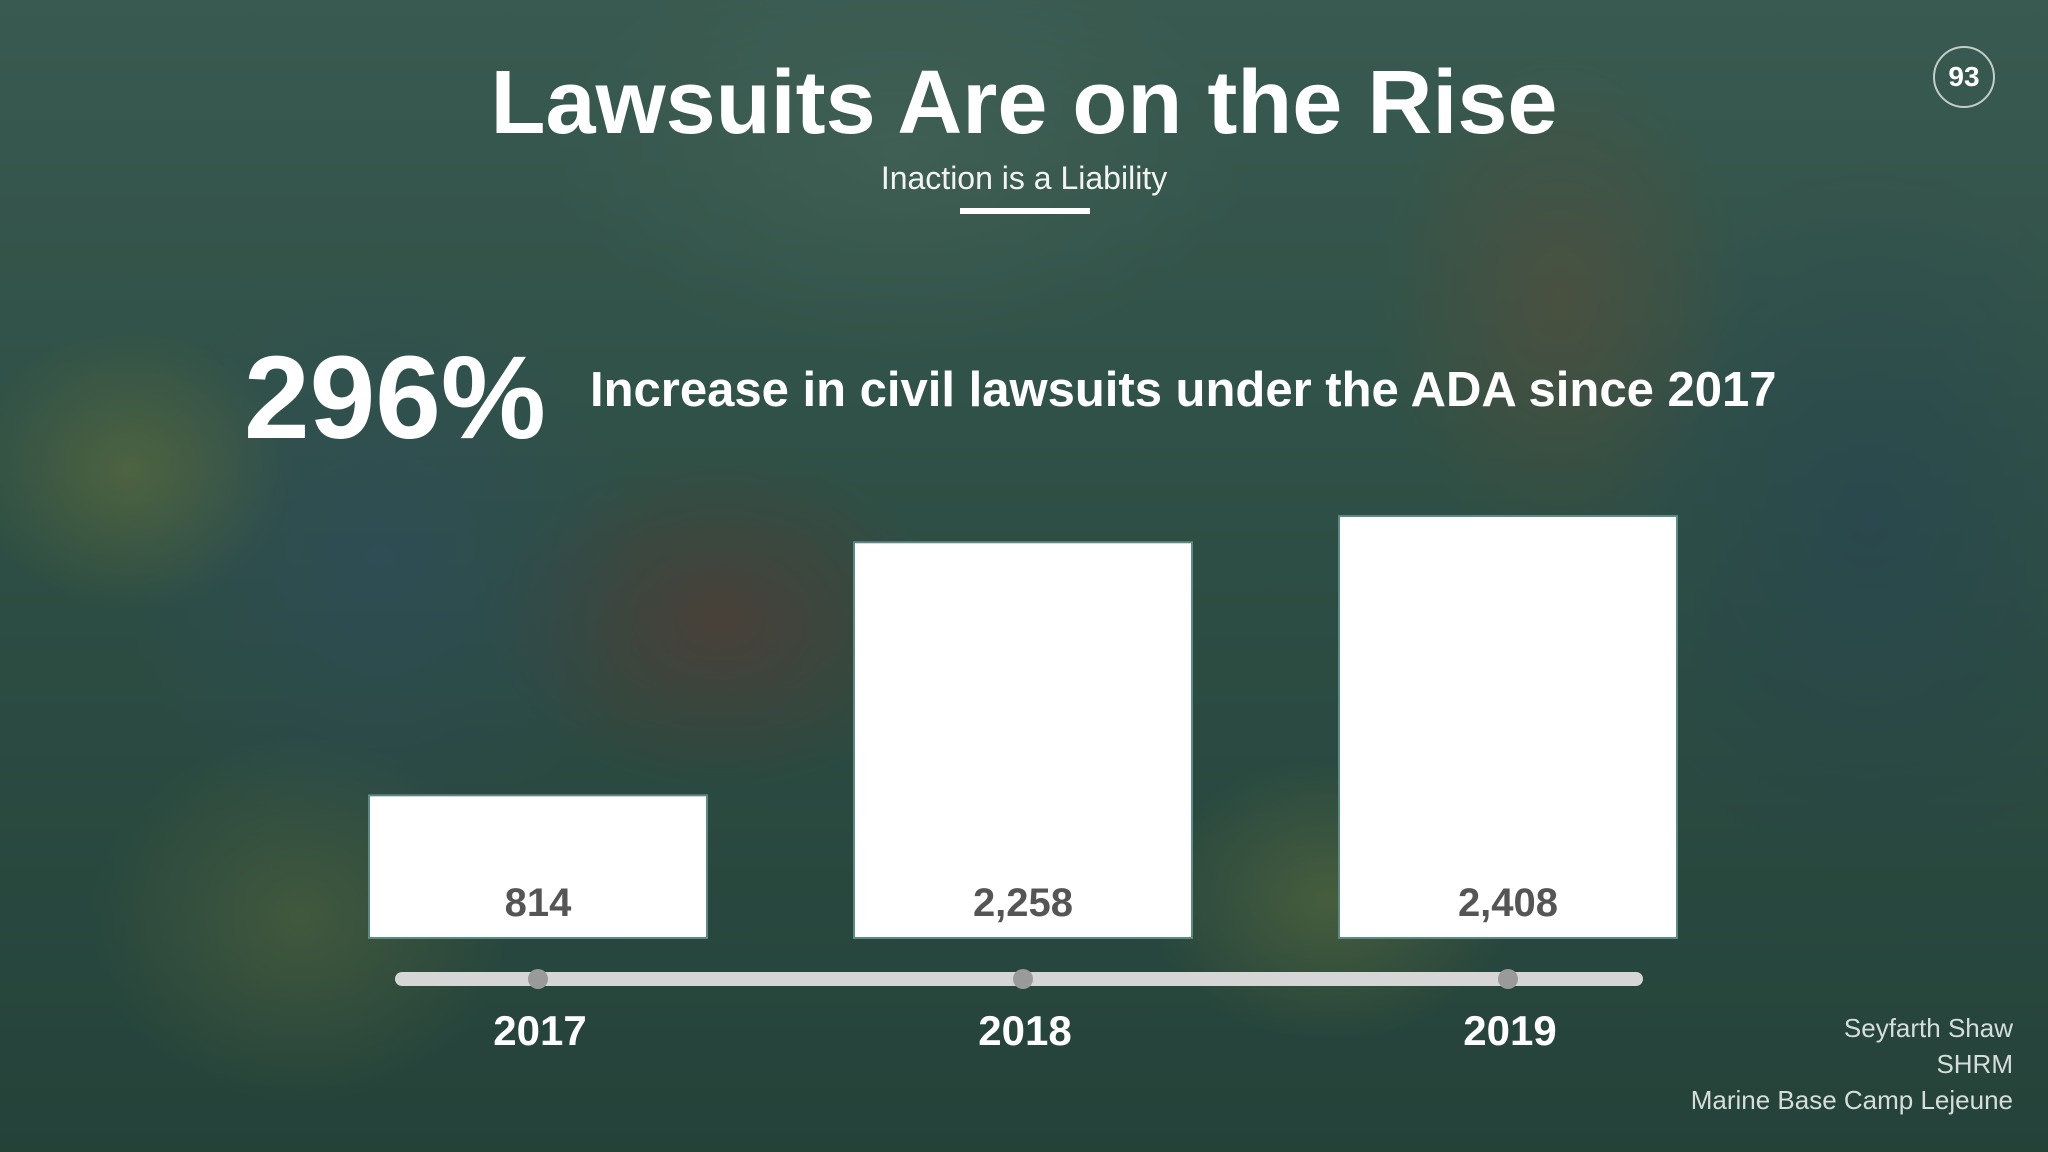 The width and height of the screenshot is (2048, 1152). Describe the element at coordinates (1509, 1030) in the screenshot. I see `category-label-2019: 2019` at that location.